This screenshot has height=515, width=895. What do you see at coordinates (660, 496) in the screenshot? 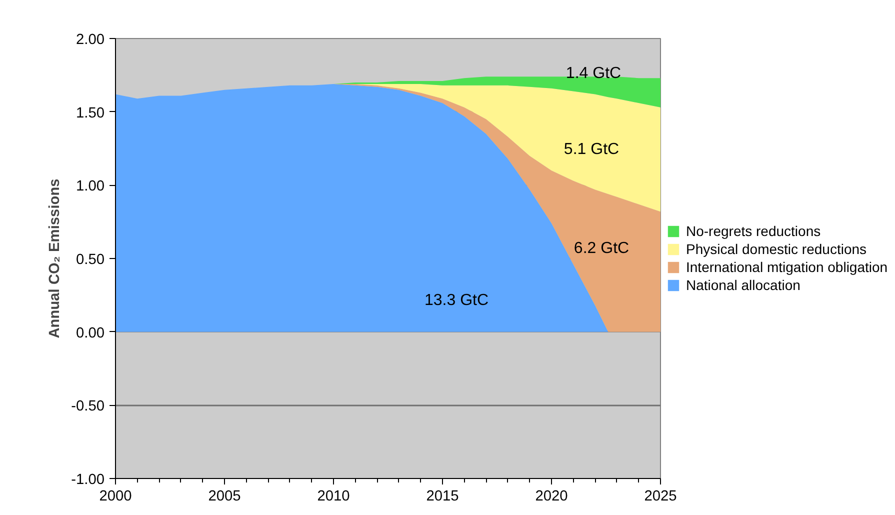
I see `x-tick-label: 2025` at bounding box center [660, 496].